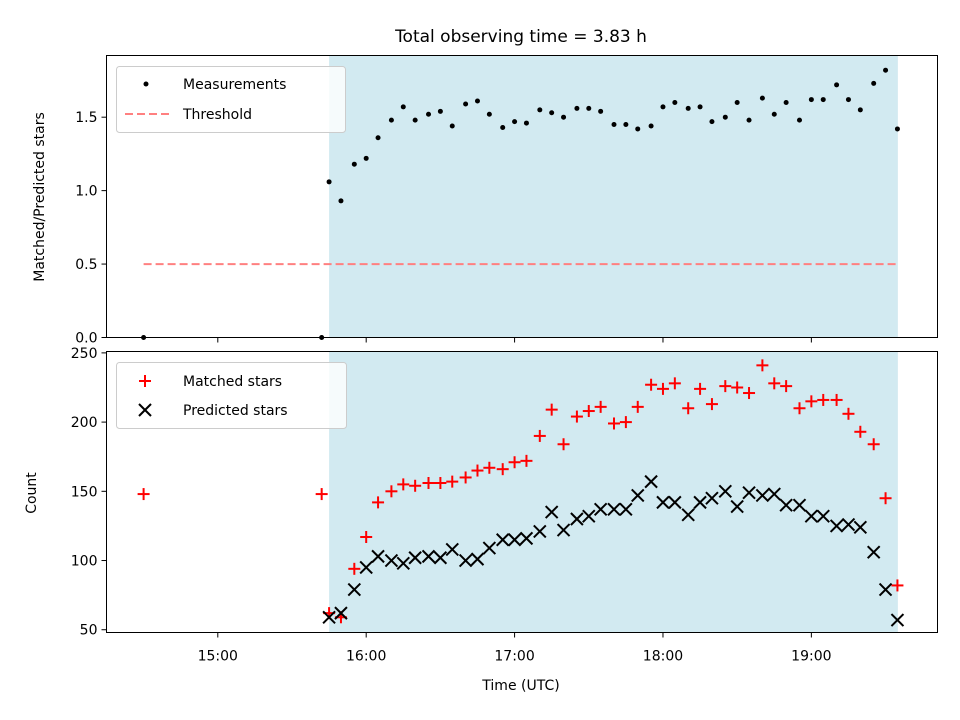 This screenshot has width=960, height=720. What do you see at coordinates (146, 84) in the screenshot?
I see `legend-measurements-marker` at bounding box center [146, 84].